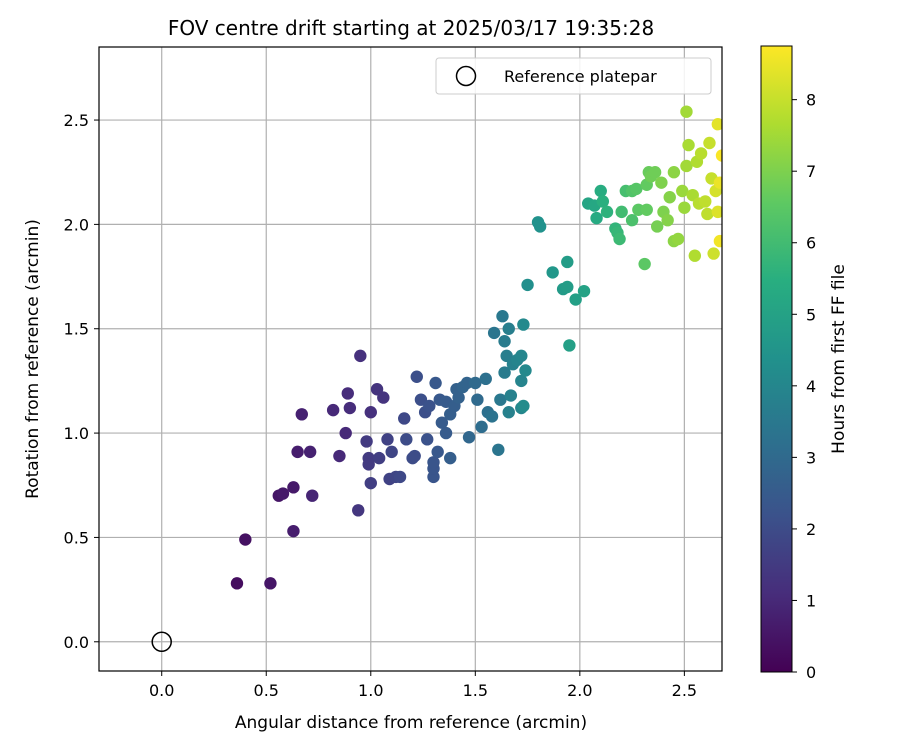  Describe the element at coordinates (811, 100) in the screenshot. I see `colorbar-tick-label: 8` at that location.